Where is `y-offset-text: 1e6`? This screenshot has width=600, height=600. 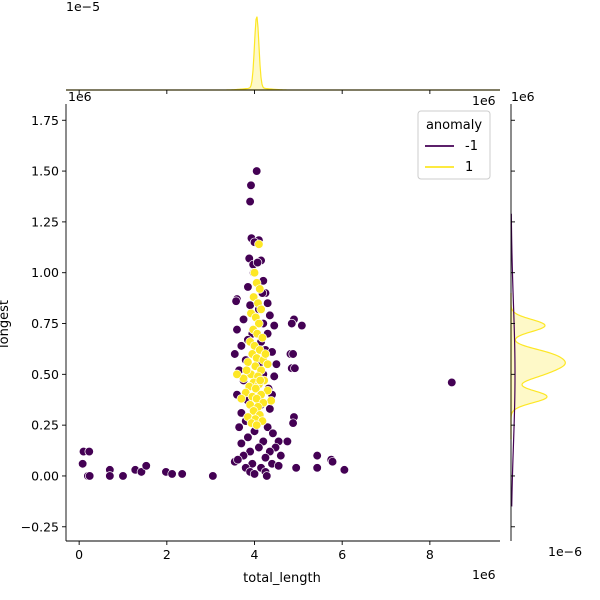
y-offset-text: 1e6 is located at coordinates (80, 96).